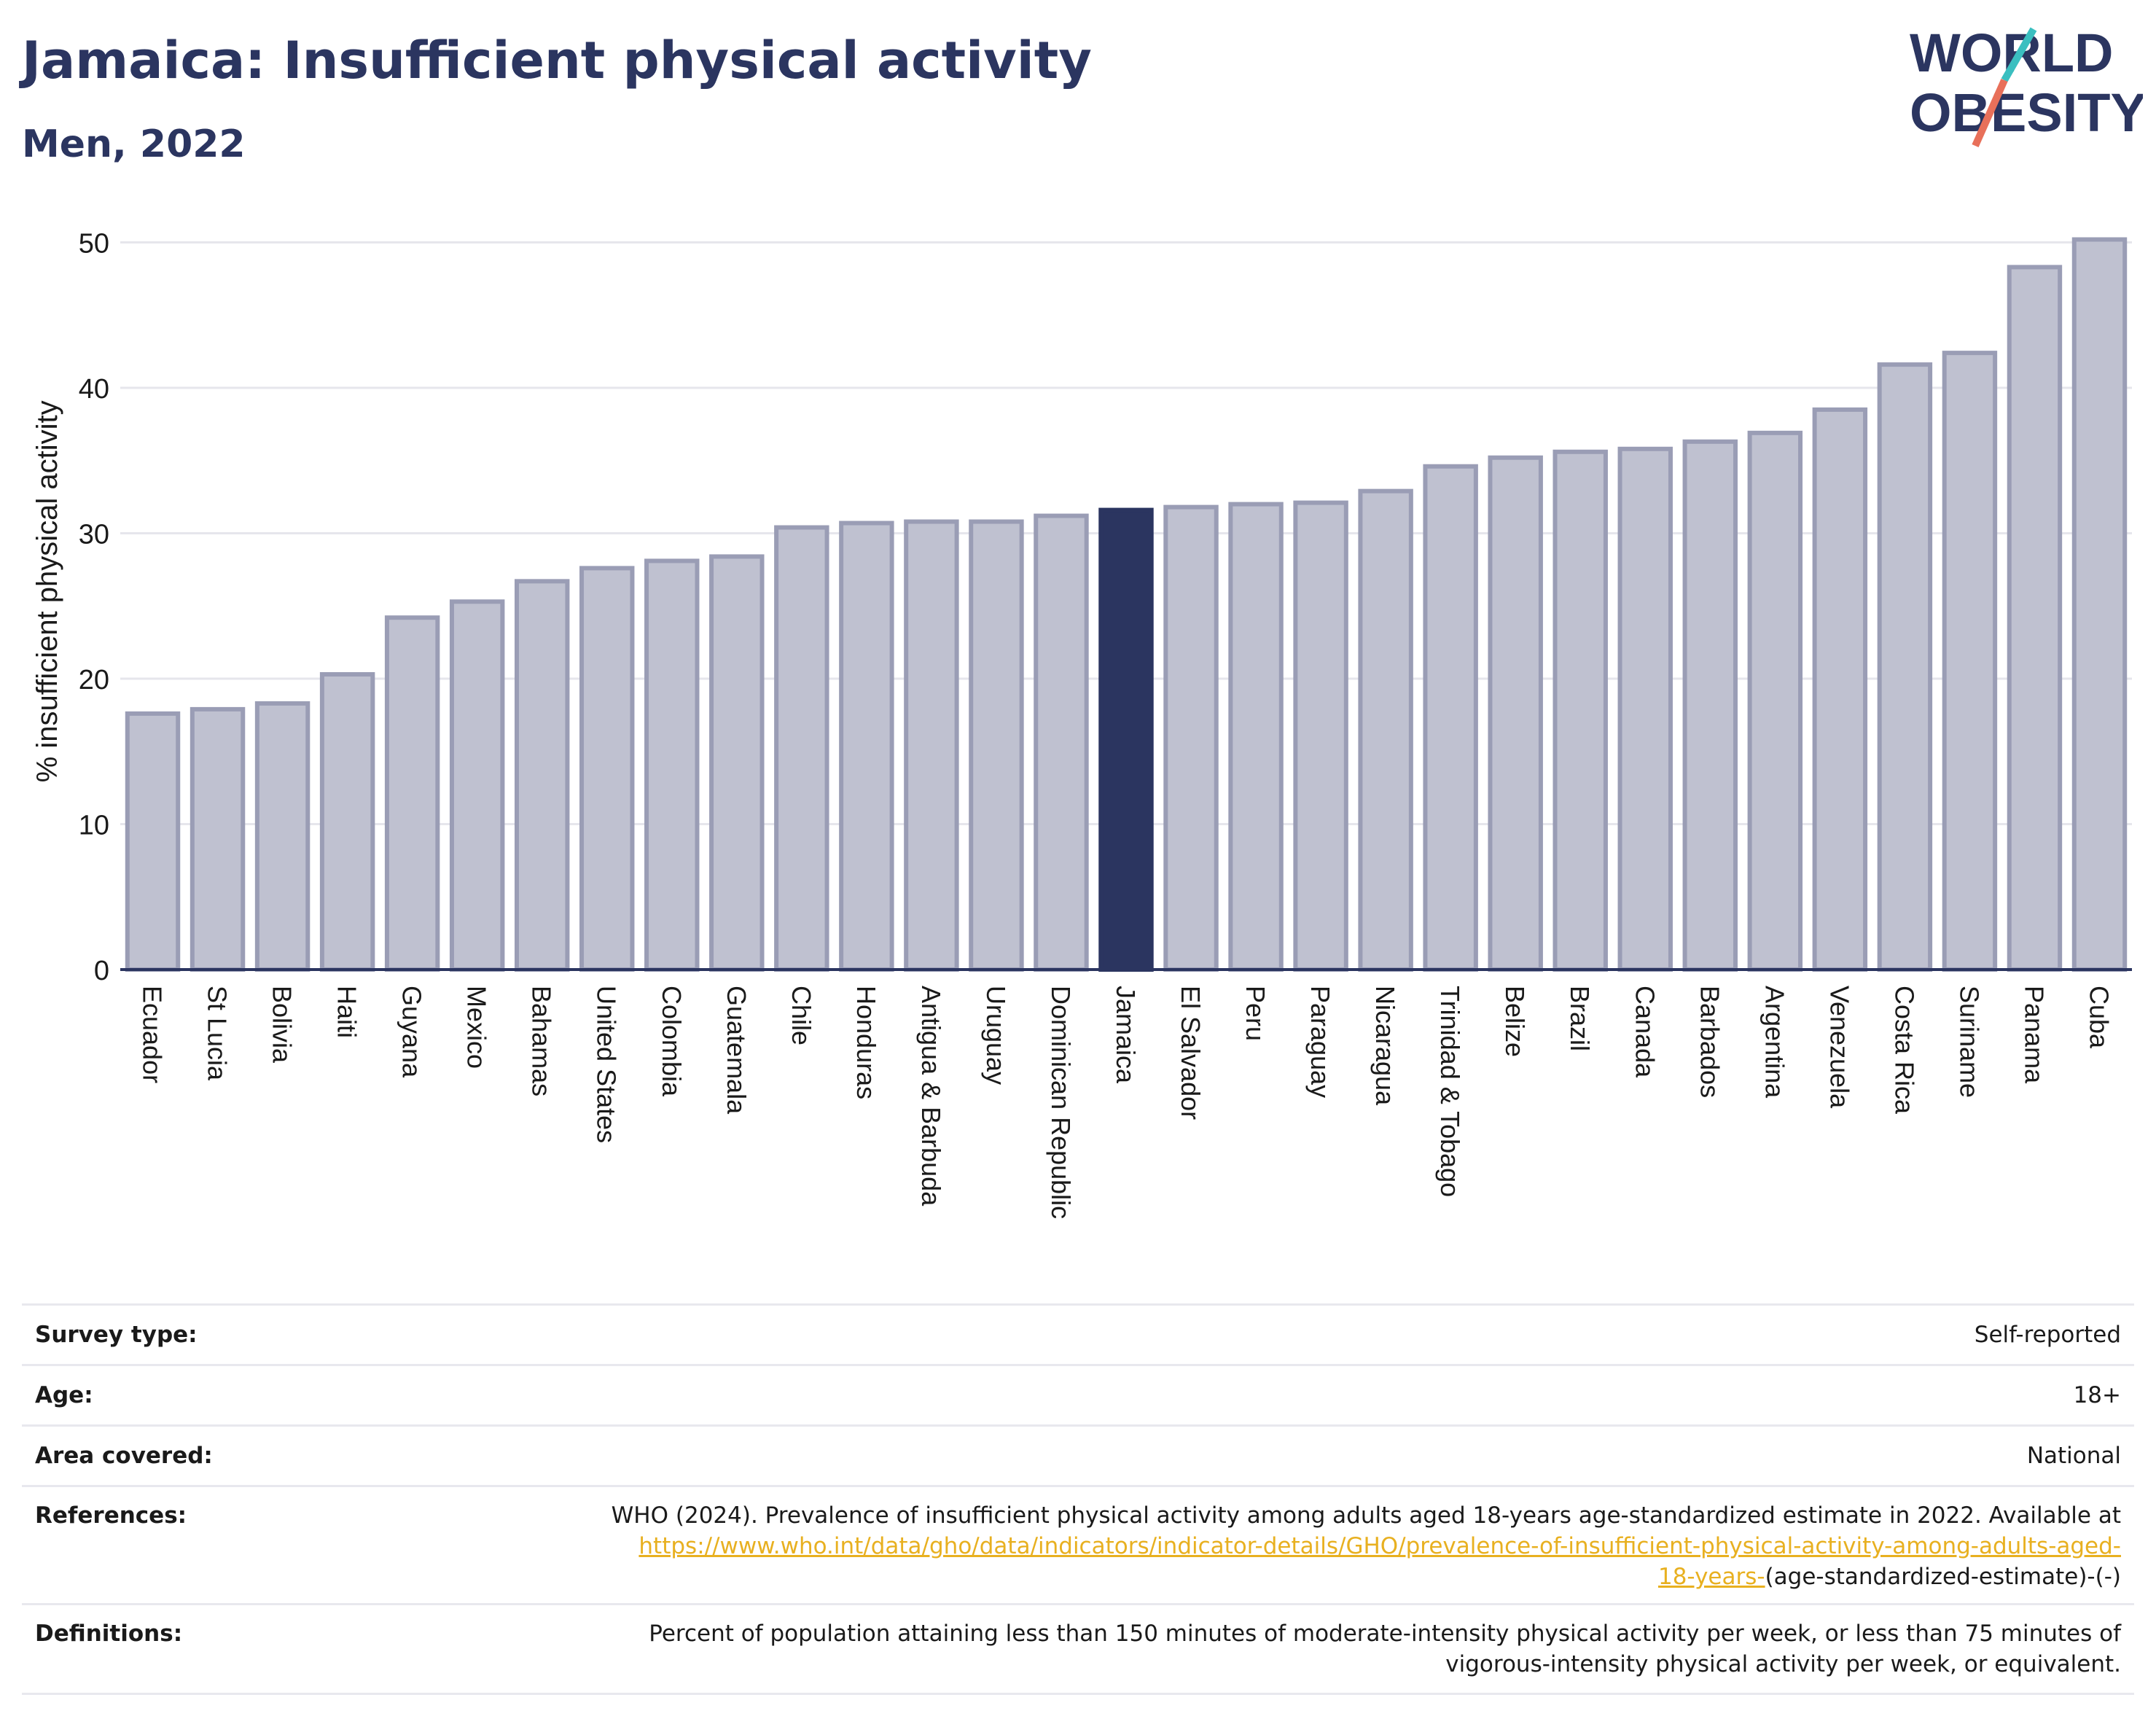  What do you see at coordinates (1450, 1091) in the screenshot?
I see `x-tick-label: Trinidad & Tobago` at bounding box center [1450, 1091].